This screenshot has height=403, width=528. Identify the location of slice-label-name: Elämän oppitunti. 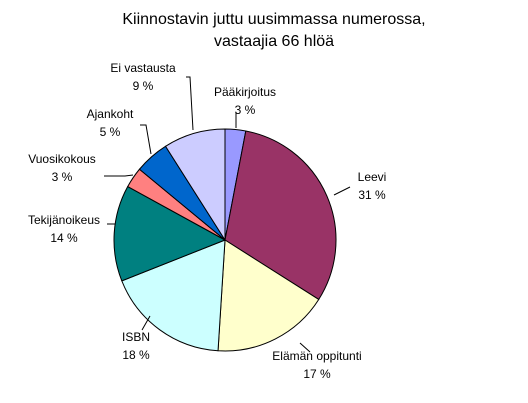
(316, 356).